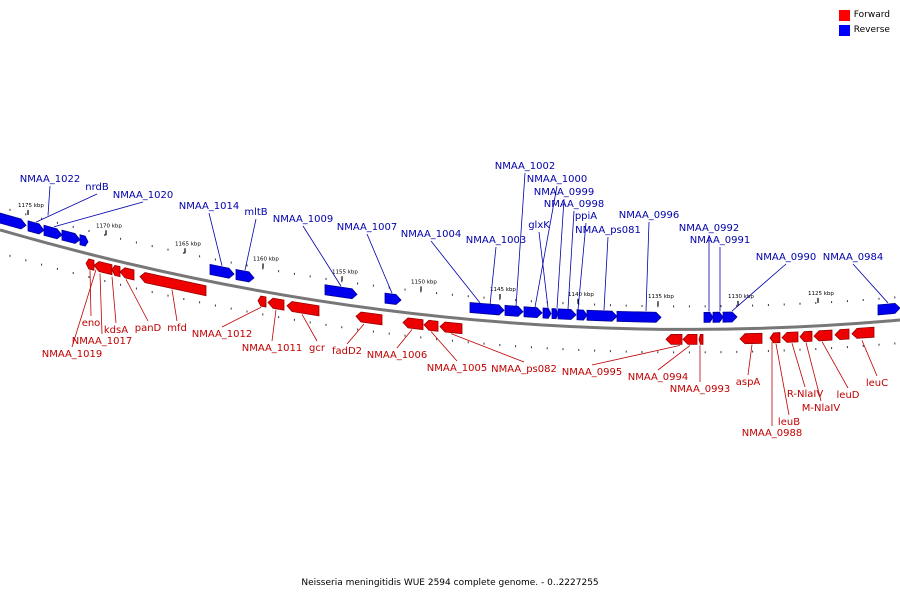  What do you see at coordinates (741, 300) in the screenshot?
I see `scale-tick: 1130 kbp` at bounding box center [741, 300].